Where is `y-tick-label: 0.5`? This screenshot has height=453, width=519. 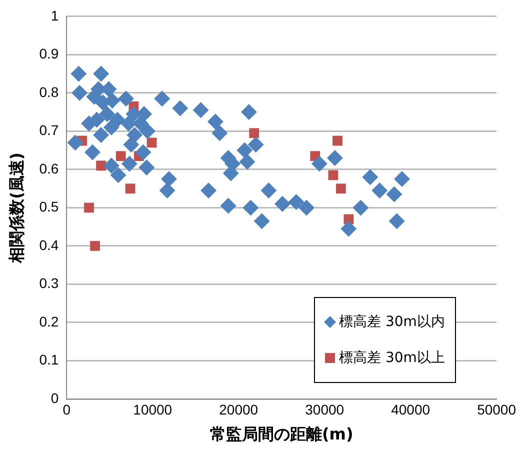
y-tick-label: 0.5 is located at coordinates (49, 206).